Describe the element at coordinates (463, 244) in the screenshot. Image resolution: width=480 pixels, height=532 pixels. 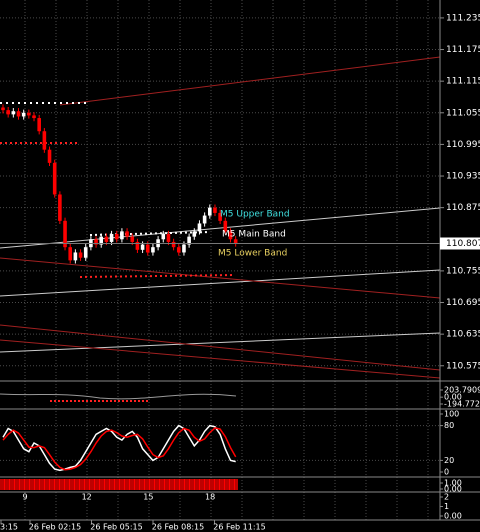
I see `current-price-label: 110.807` at that location.